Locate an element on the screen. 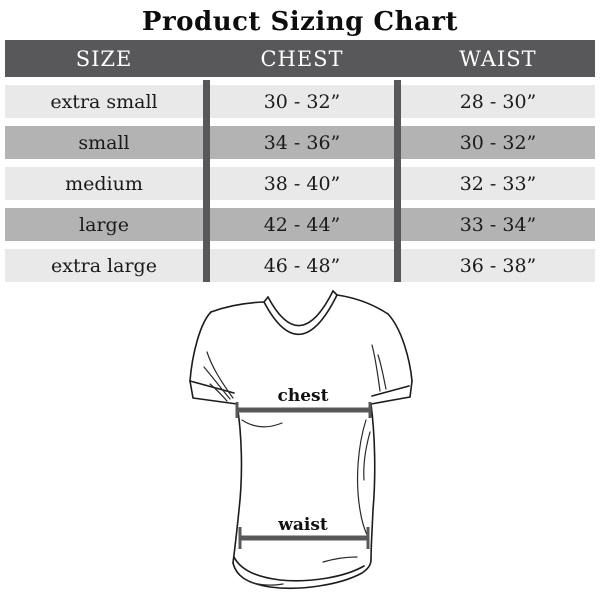 Image resolution: width=600 pixels, height=600 pixels. chest-cell: 34 - 36” is located at coordinates (302, 142).